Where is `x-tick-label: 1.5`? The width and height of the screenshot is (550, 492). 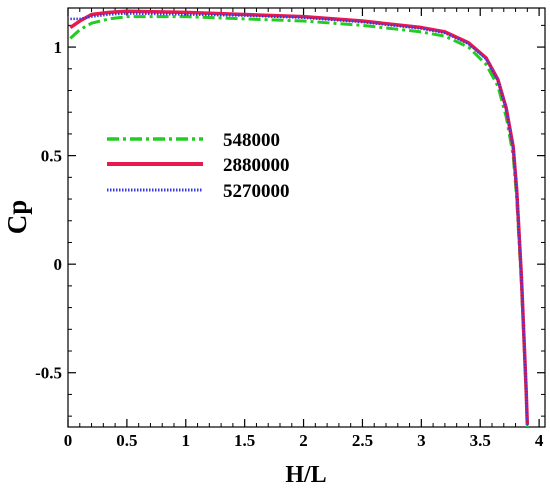
x-tick-label: 1.5 is located at coordinates (244, 440).